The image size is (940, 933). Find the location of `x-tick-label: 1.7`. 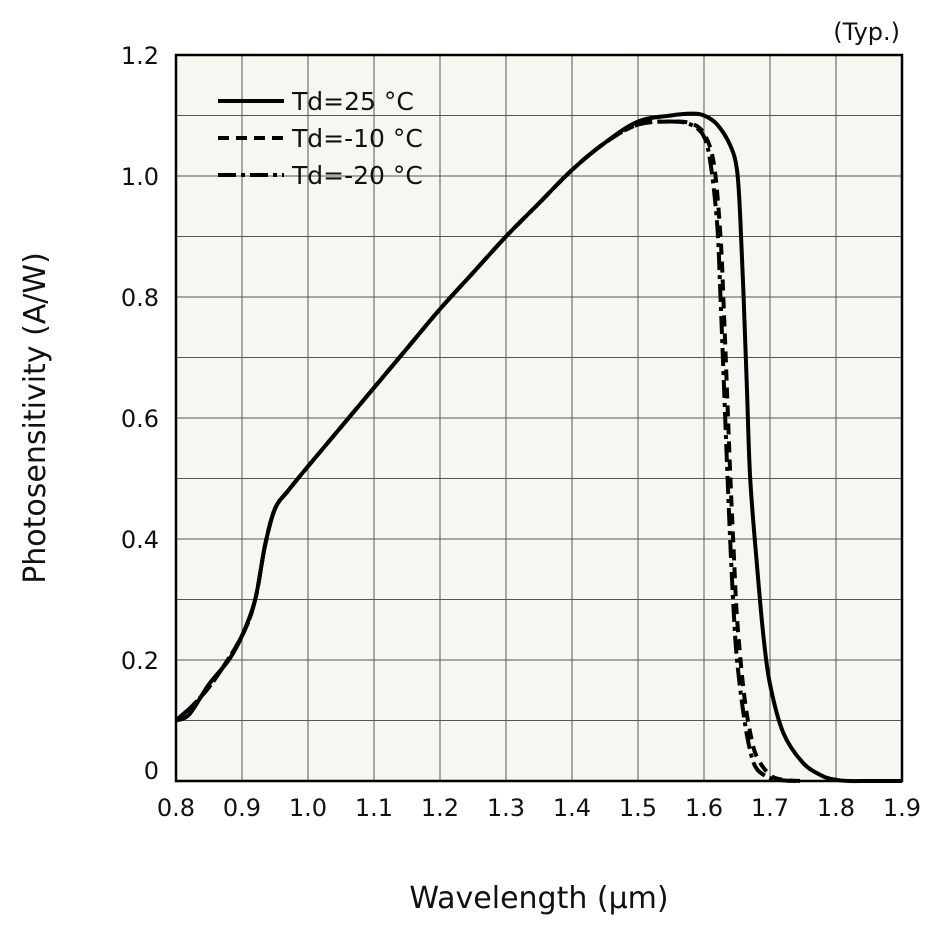

x-tick-label: 1.7 is located at coordinates (770, 808).